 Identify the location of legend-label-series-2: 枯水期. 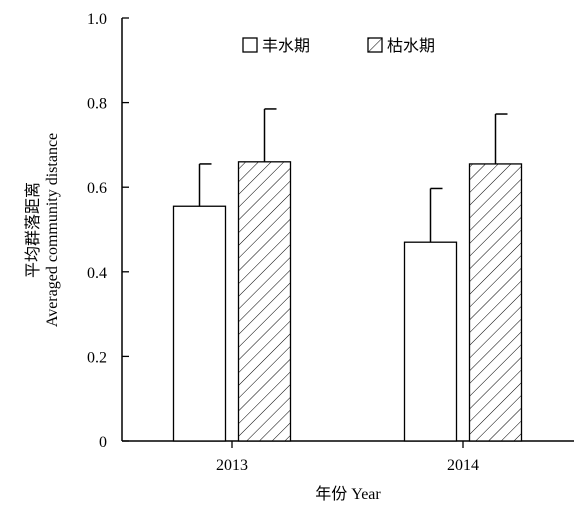
(411, 46).